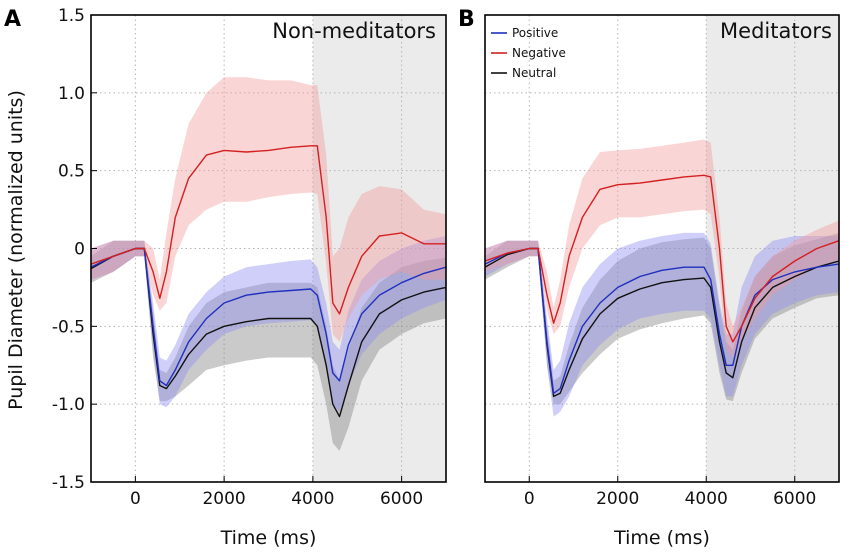 This screenshot has height=552, width=850. I want to click on panel-label: B, so click(466, 19).